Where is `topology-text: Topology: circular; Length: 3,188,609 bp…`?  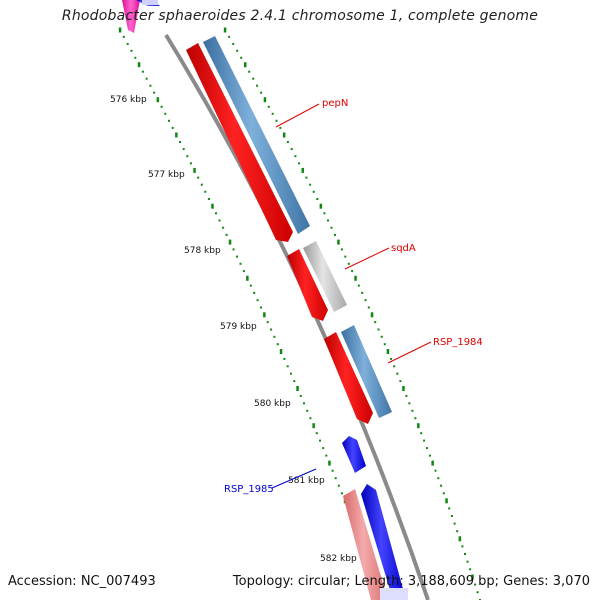
topology-text: Topology: circular; Length: 3,188,609 bp… is located at coordinates (411, 581).